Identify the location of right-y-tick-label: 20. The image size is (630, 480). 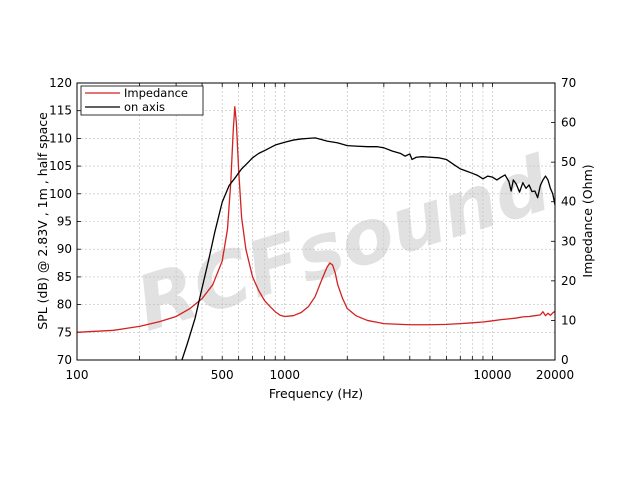
(568, 281).